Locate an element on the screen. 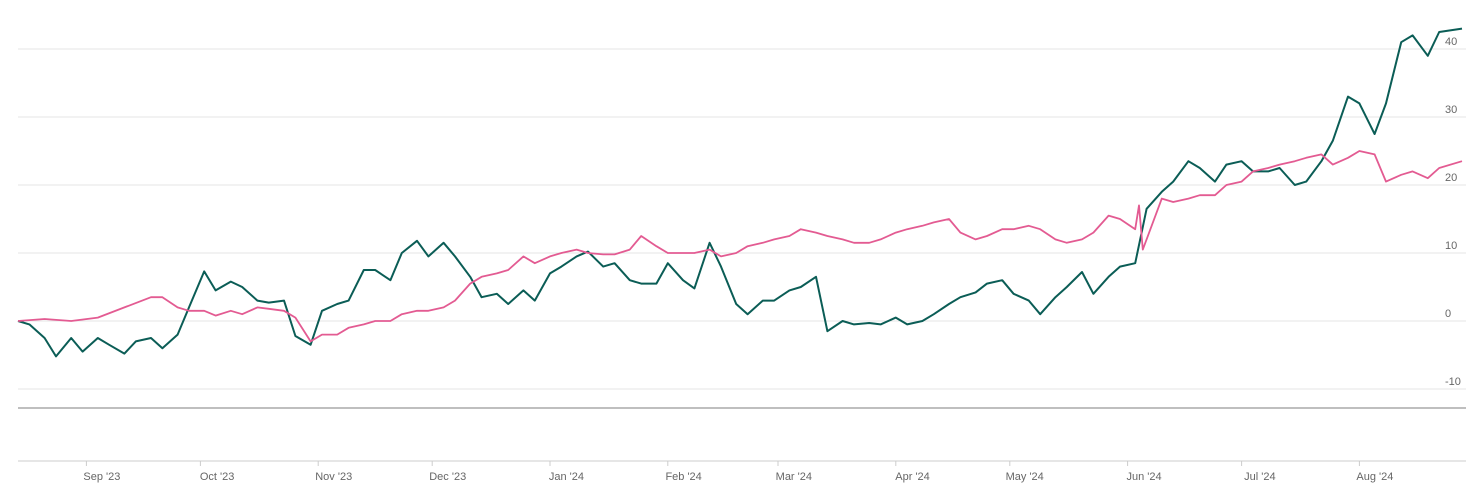  x-tick-label: Nov '23 is located at coordinates (333, 477).